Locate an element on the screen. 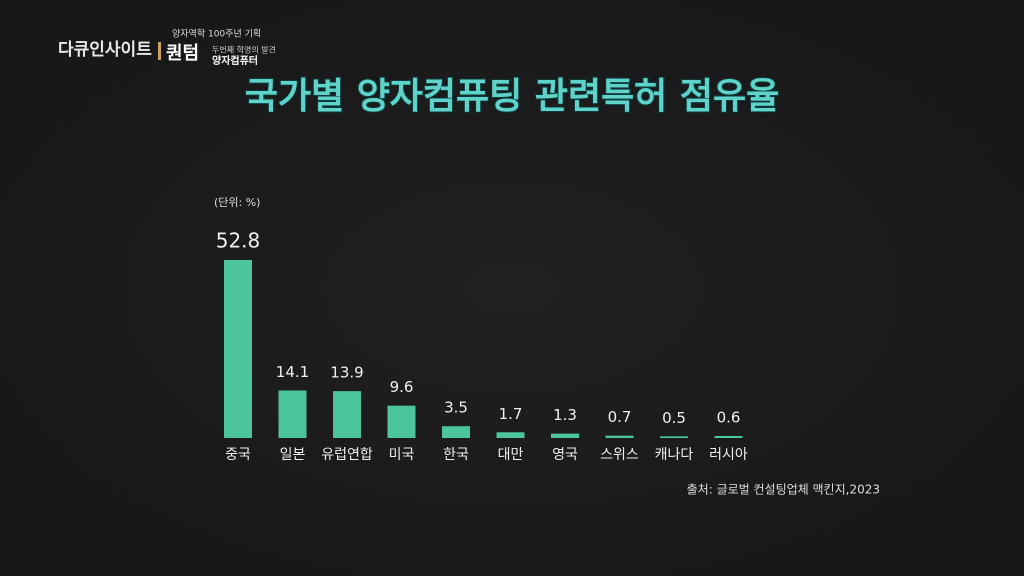 The height and width of the screenshot is (576, 1024). x-tick-label: 한국 is located at coordinates (456, 455).